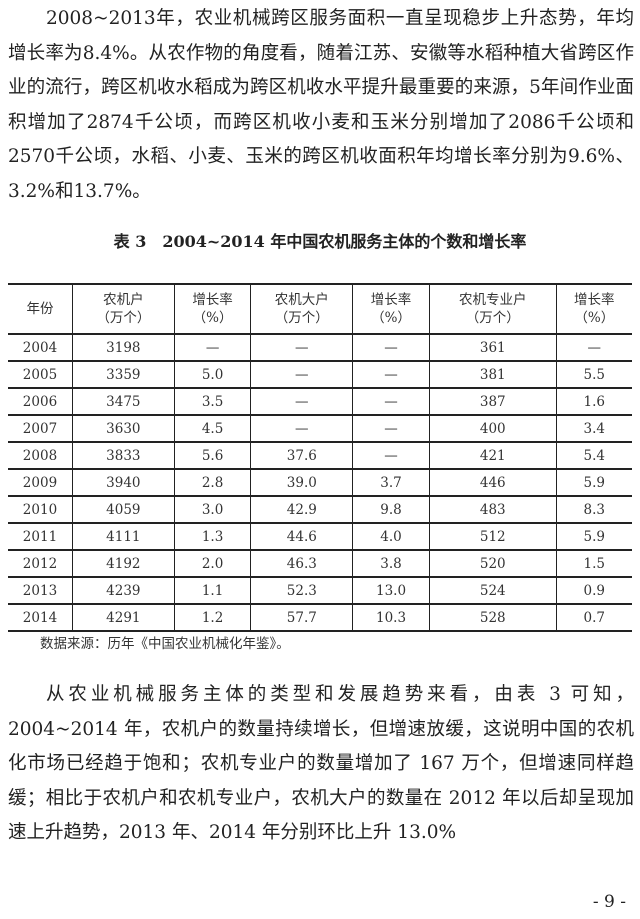  What do you see at coordinates (391, 482) in the screenshot?
I see `table-cell: 3.7` at bounding box center [391, 482].